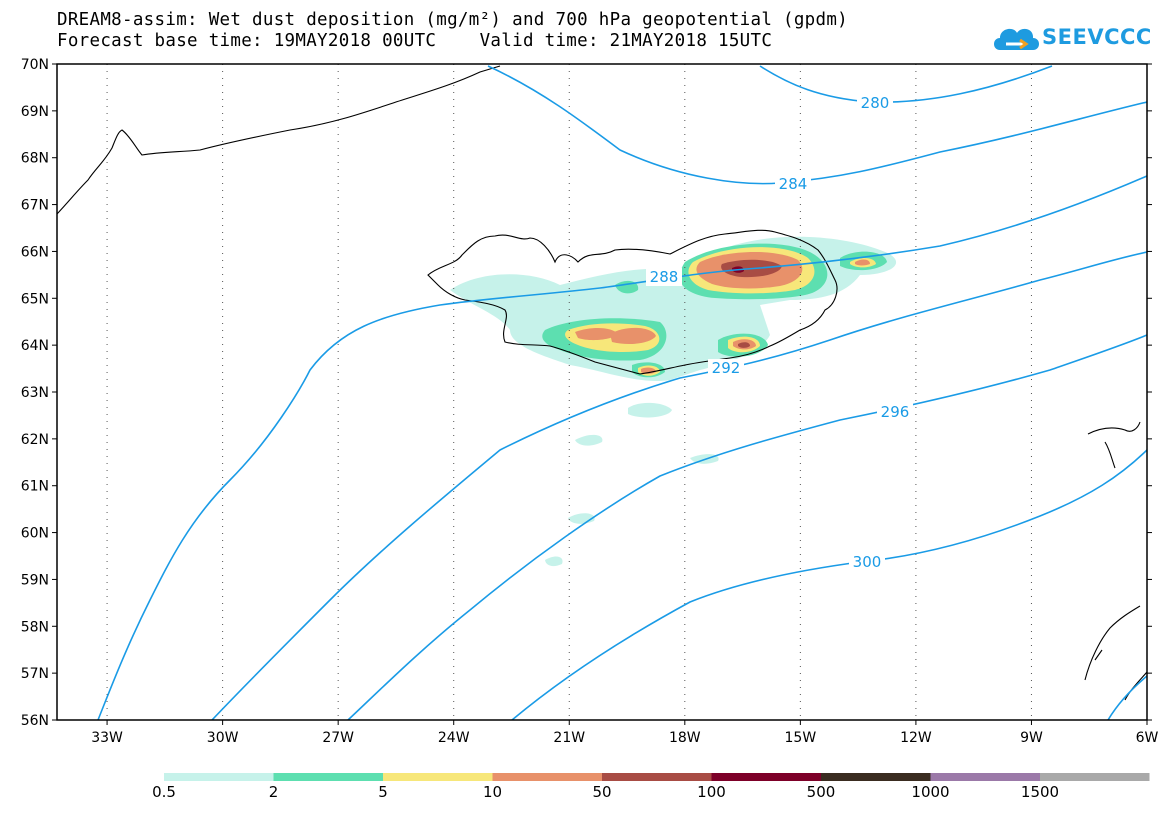 The image size is (1175, 815). What do you see at coordinates (279, 140) in the screenshot?
I see `greenland-coast` at bounding box center [279, 140].